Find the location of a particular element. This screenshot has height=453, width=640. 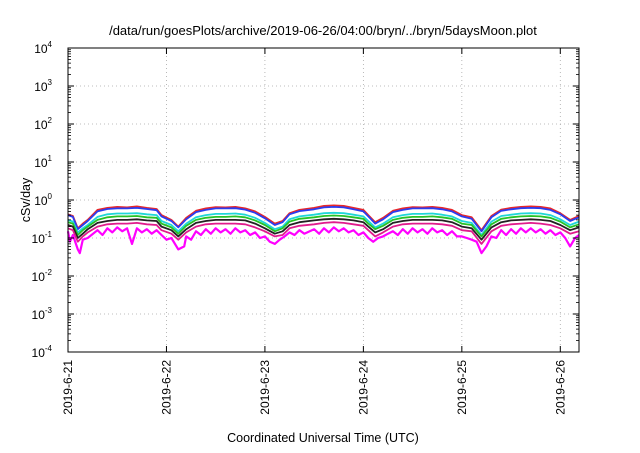

x-tick-label: 2019-6-22 is located at coordinates (166, 387).